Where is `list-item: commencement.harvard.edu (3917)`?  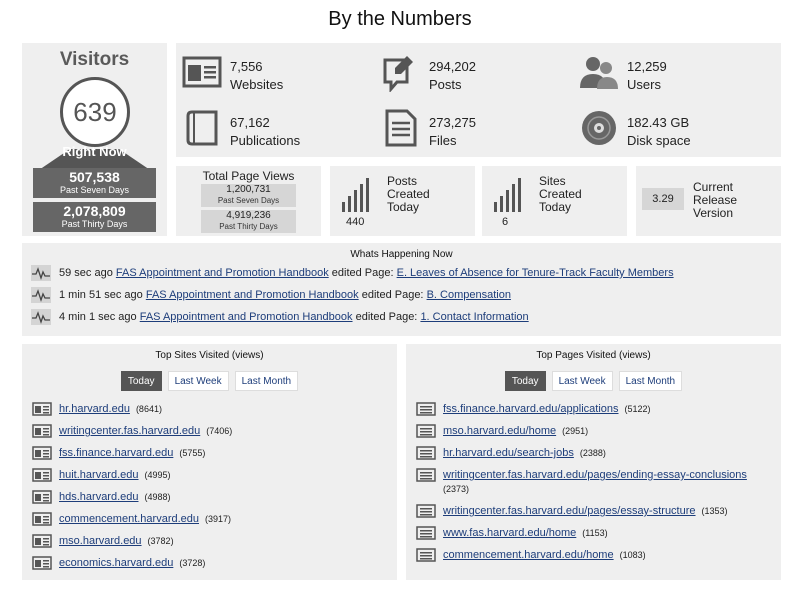 list-item: commencement.harvard.edu (3917) is located at coordinates (211, 519).